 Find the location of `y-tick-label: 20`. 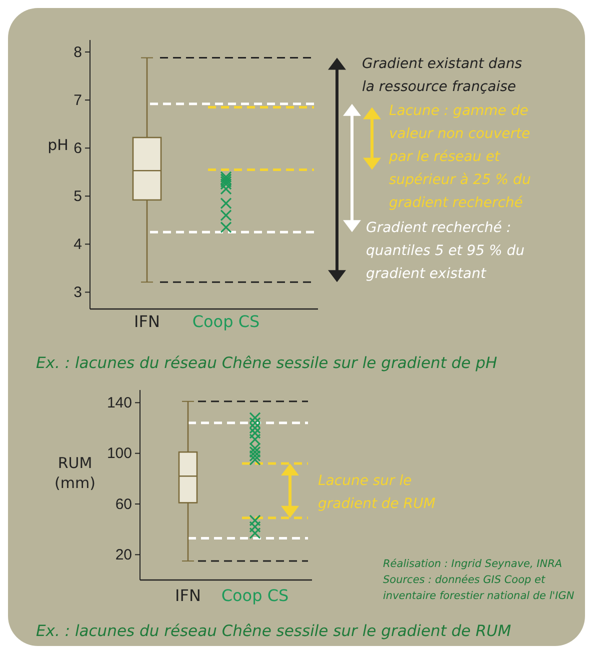

y-tick-label: 20 is located at coordinates (123, 555).